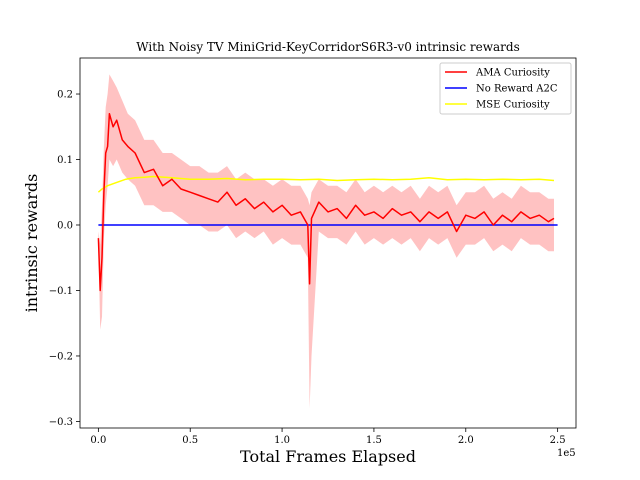 The height and width of the screenshot is (480, 640). I want to click on legend-label-no-reward-a2c: No Reward A2C, so click(517, 89).